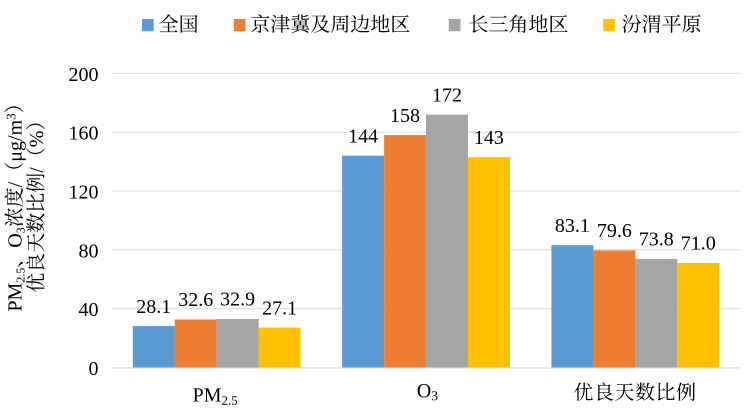 The image size is (750, 414). What do you see at coordinates (572, 226) in the screenshot?
I see `svg-text: 83.1` at bounding box center [572, 226].